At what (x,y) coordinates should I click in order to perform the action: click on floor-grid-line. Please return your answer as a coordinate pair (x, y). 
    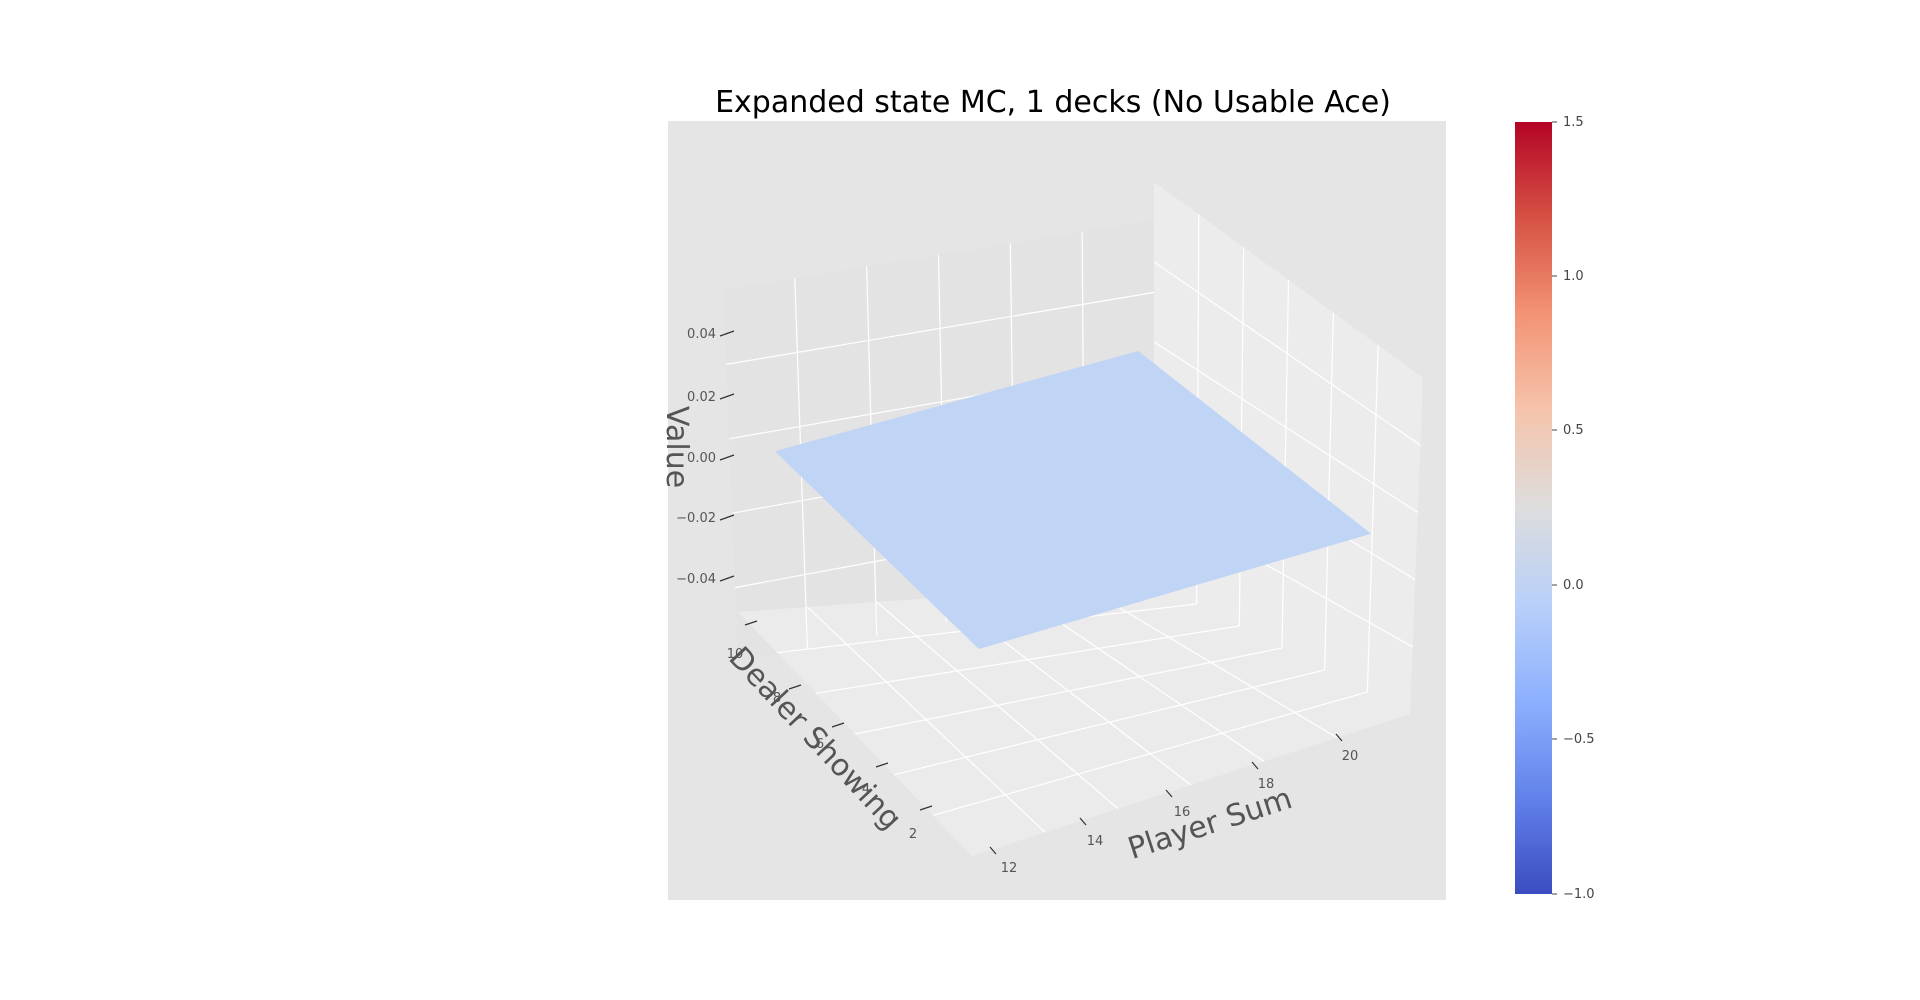
    Looking at the image, I should click on (1150, 753).